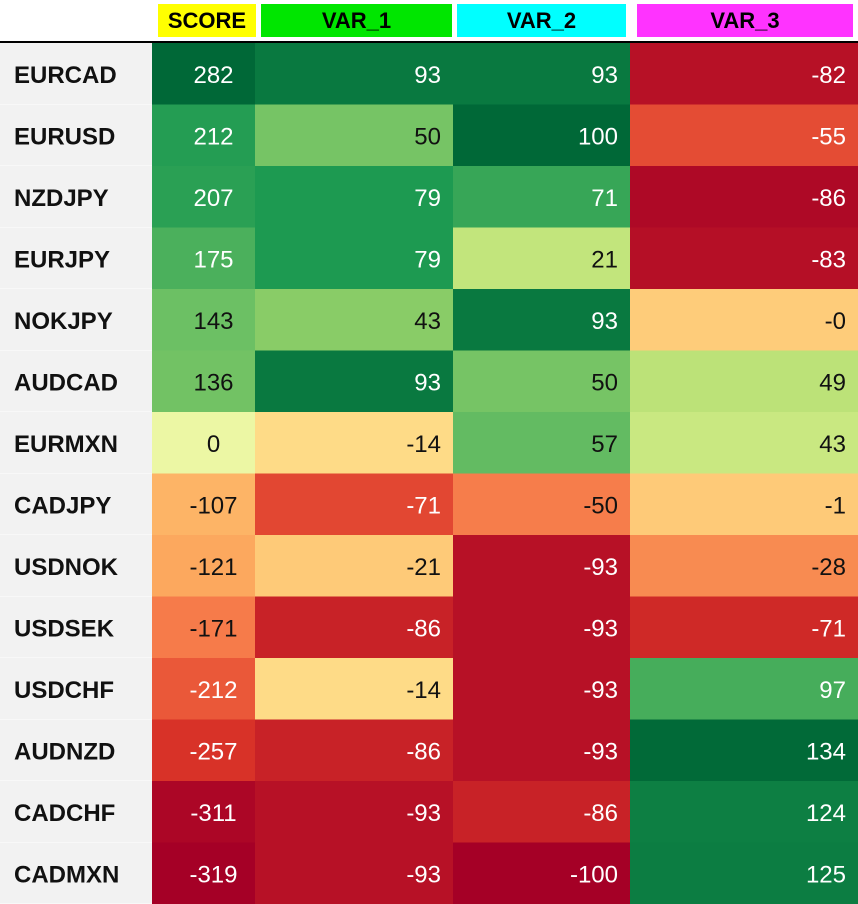 This screenshot has height=904, width=858. I want to click on row-label-bg-eurcad, so click(76, 74).